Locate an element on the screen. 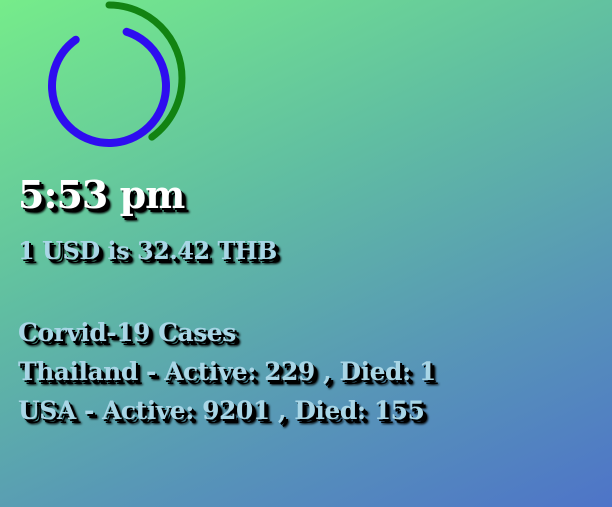  exchange-rate-text: 1 USD is 32.42 THB is located at coordinates (147, 250).